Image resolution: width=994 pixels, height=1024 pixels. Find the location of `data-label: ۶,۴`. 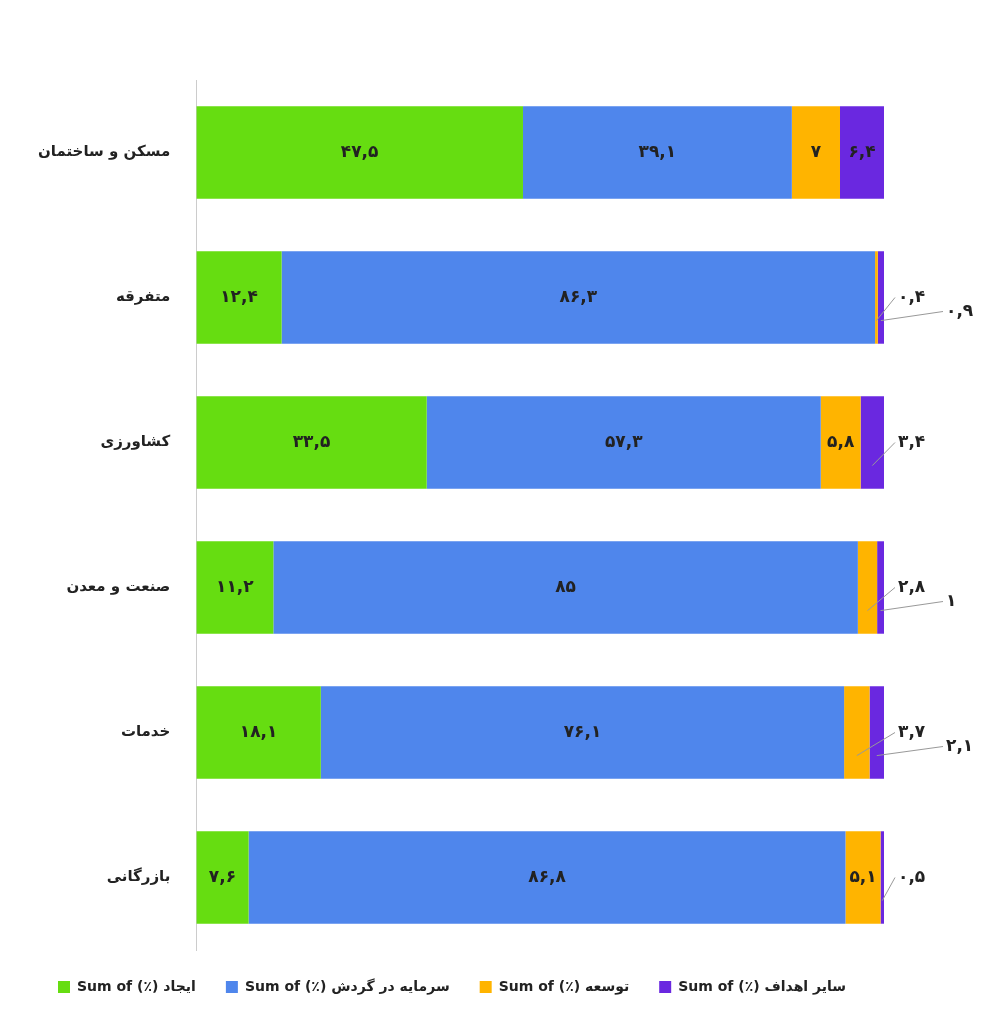

data-label: ۶,۴ is located at coordinates (862, 150).